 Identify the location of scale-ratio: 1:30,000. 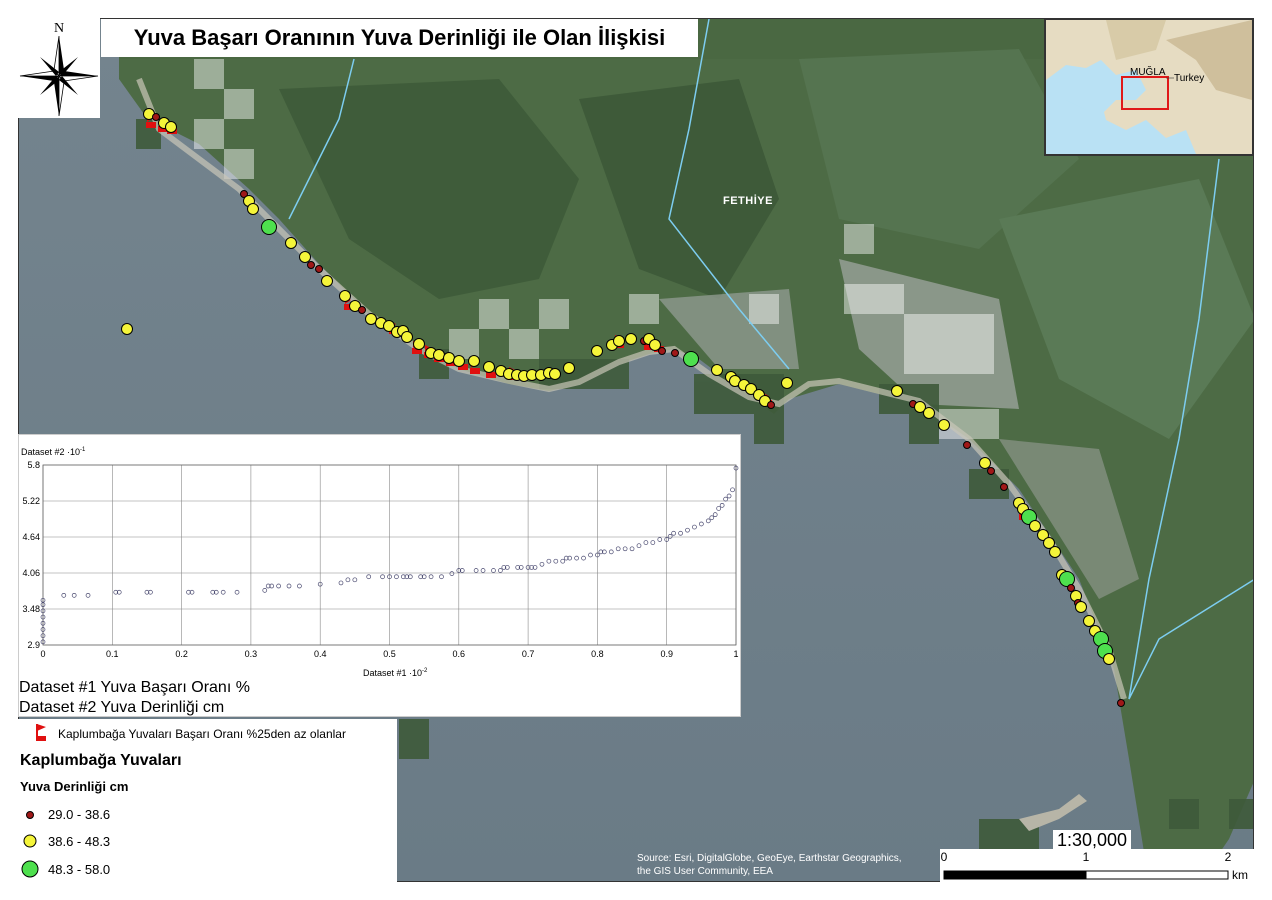
(1092, 840).